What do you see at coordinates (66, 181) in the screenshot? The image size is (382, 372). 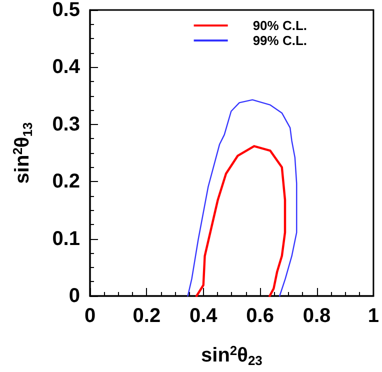 I see `y-tick-label: 0.2` at bounding box center [66, 181].